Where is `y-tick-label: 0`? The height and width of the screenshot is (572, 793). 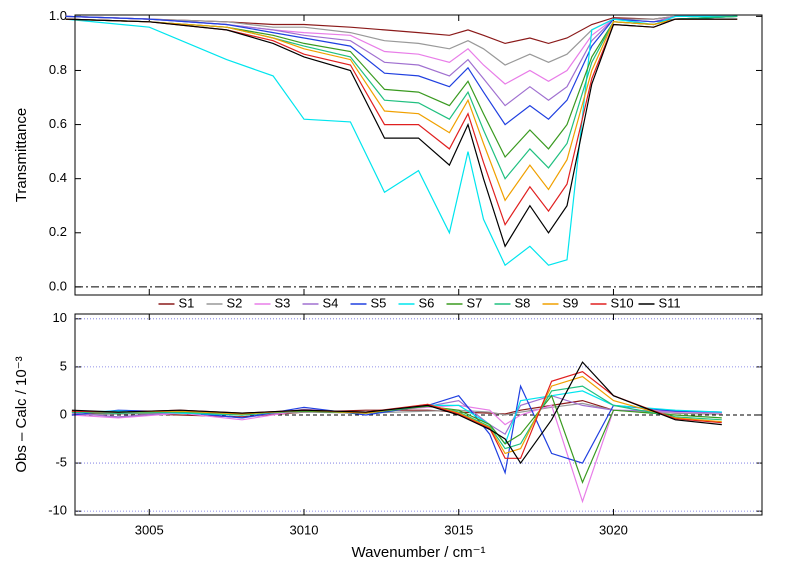
y-tick-label: 0 is located at coordinates (63, 413).